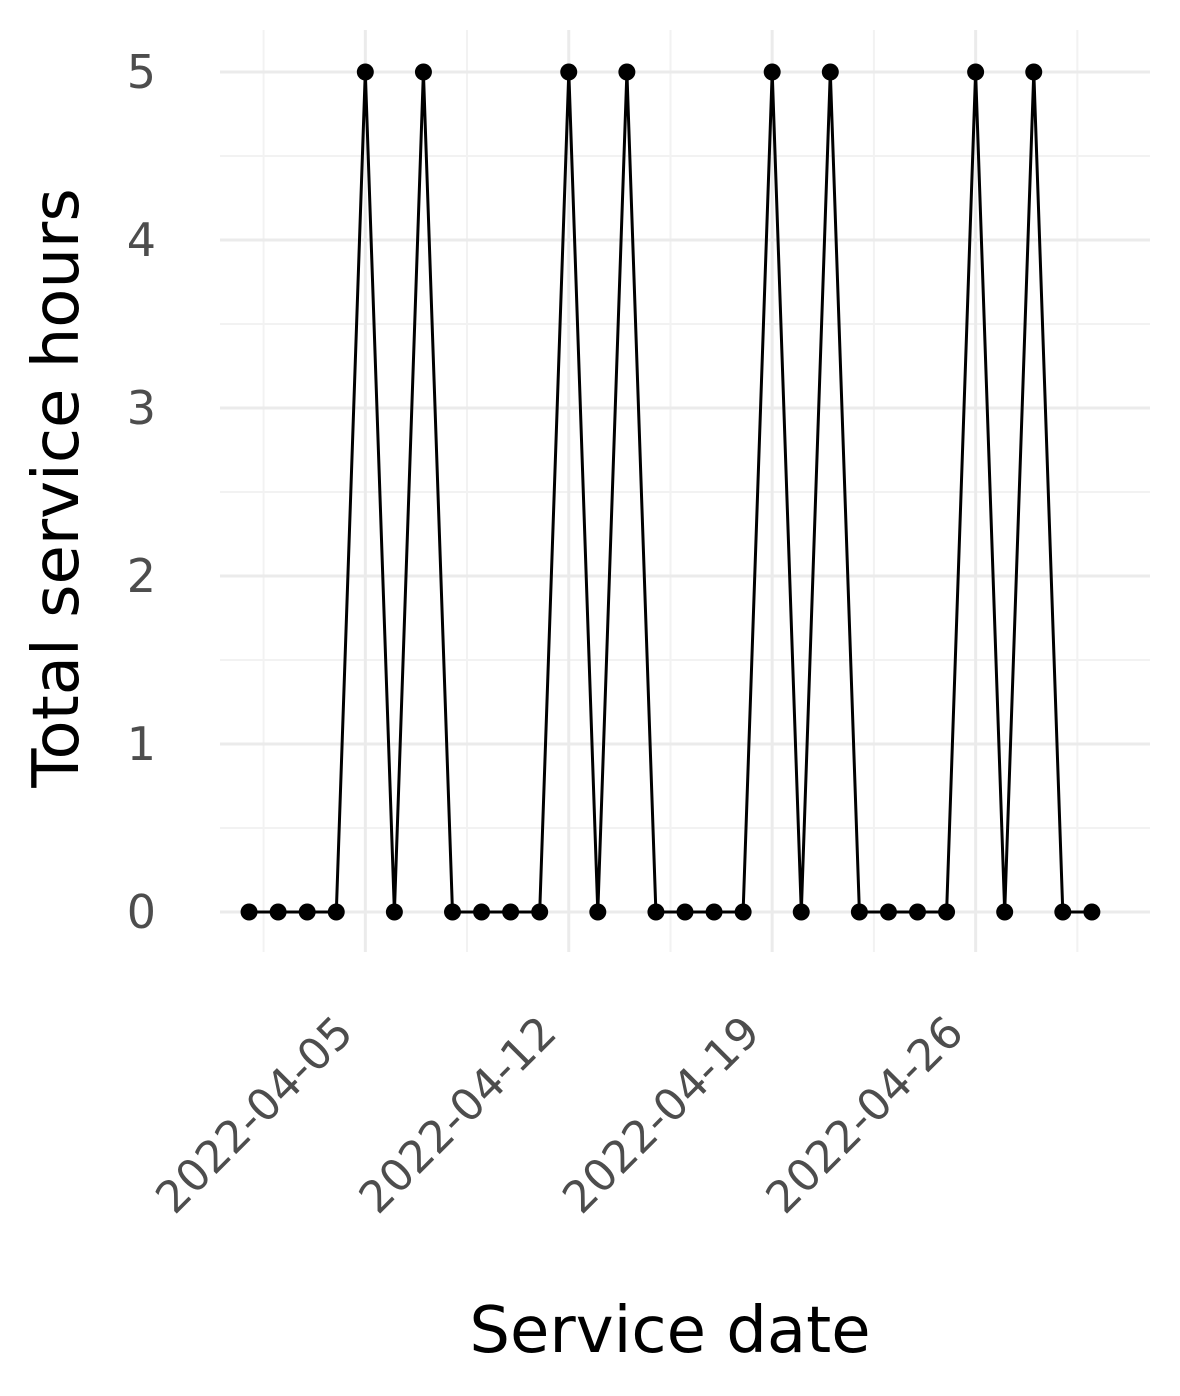 Image resolution: width=1180 pixels, height=1396 pixels. I want to click on y-tick-label: 5, so click(141, 72).